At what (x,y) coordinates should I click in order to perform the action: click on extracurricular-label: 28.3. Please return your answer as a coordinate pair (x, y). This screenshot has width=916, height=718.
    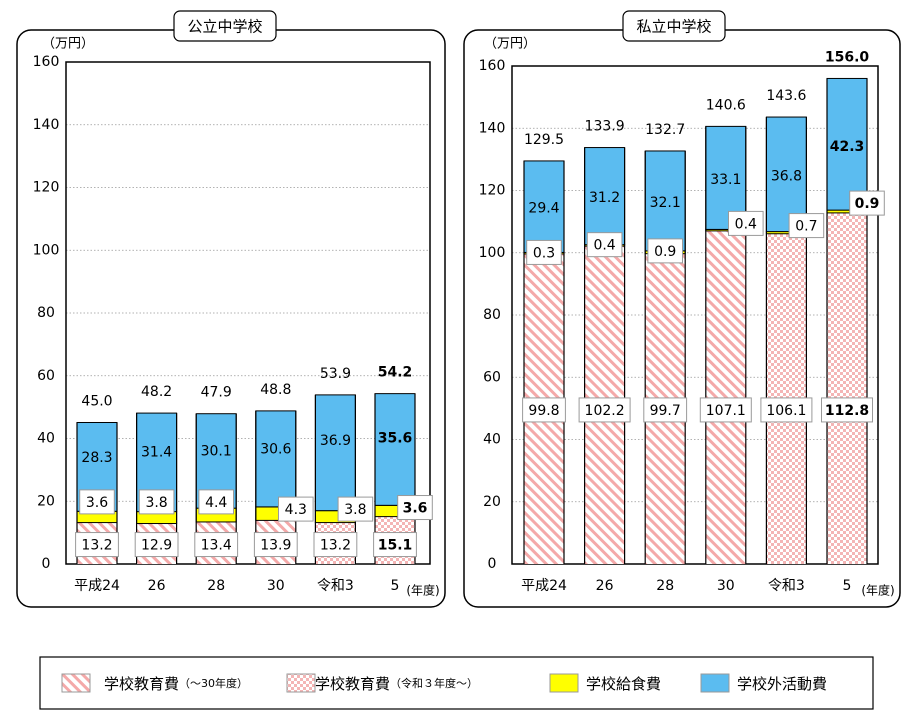
    Looking at the image, I should click on (96, 458).